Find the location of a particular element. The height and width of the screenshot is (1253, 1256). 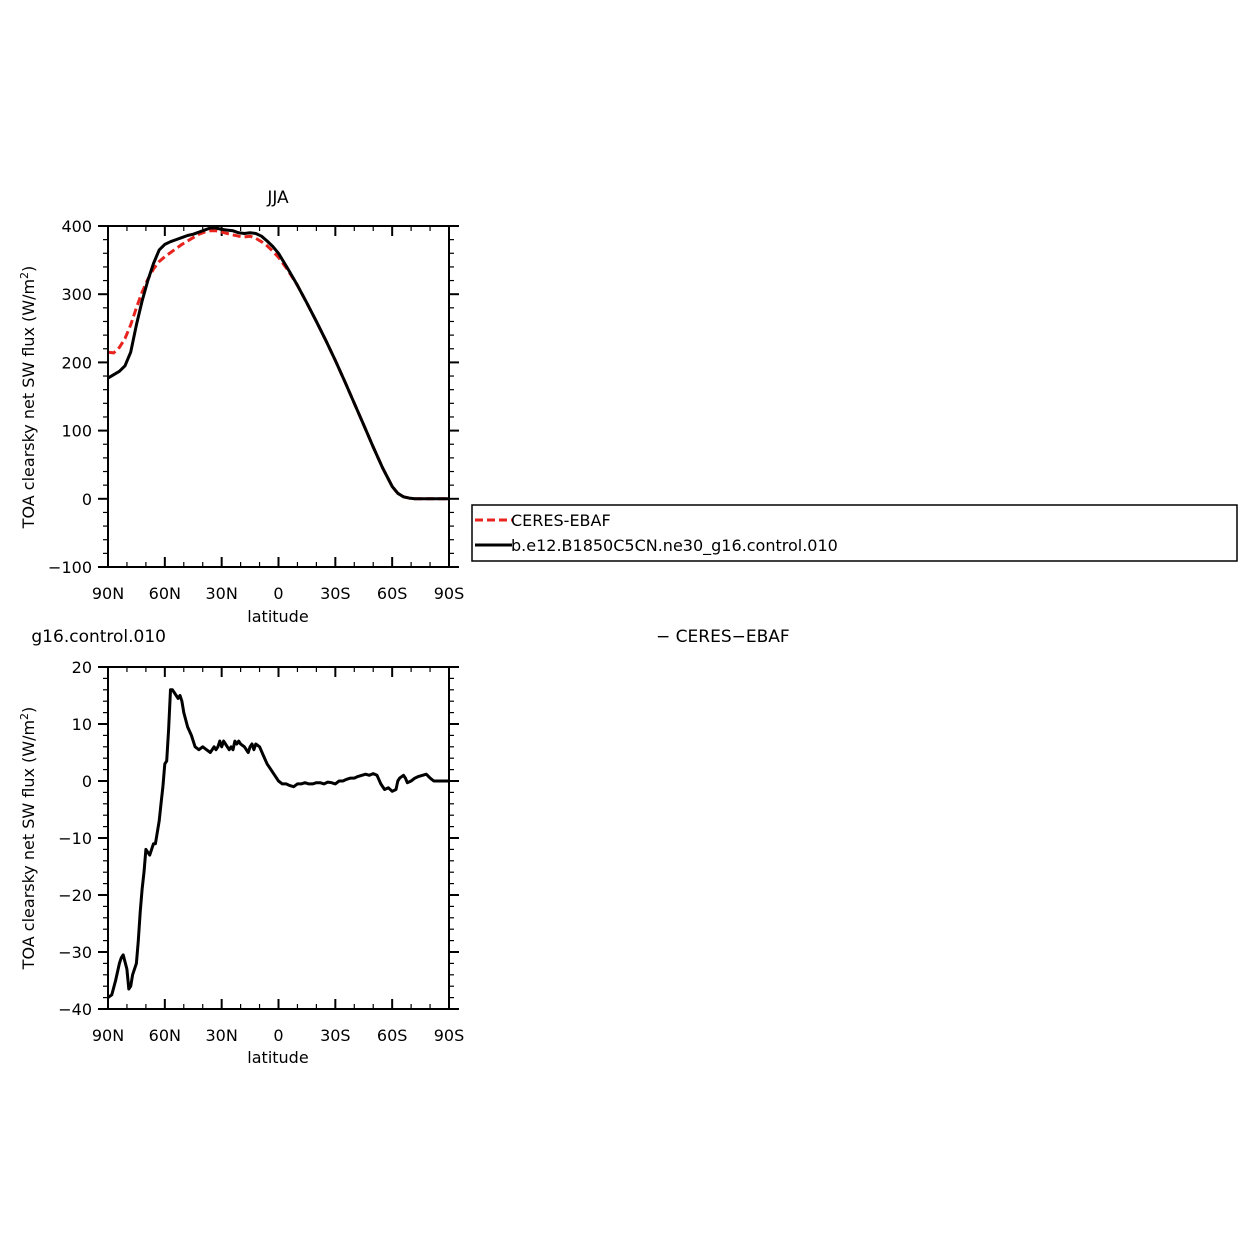

top-panel-ylabel: TOA clearsky net SW flux (W/m2) is located at coordinates (28, 398).